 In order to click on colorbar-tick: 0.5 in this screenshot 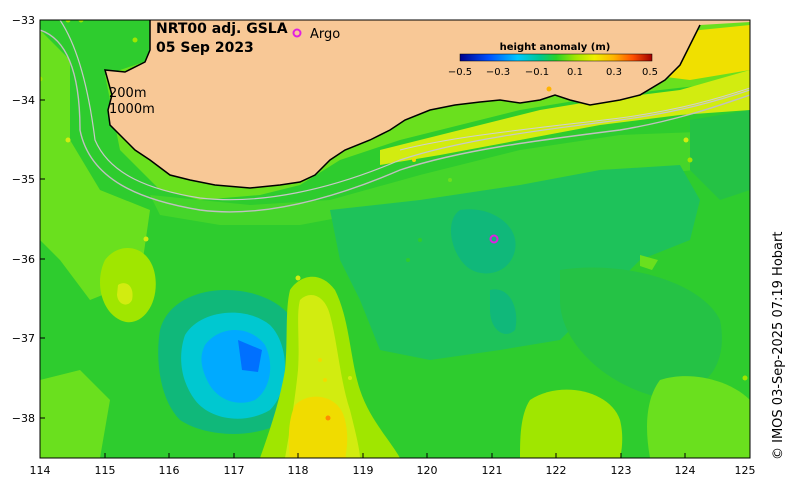, I will do `click(650, 72)`.